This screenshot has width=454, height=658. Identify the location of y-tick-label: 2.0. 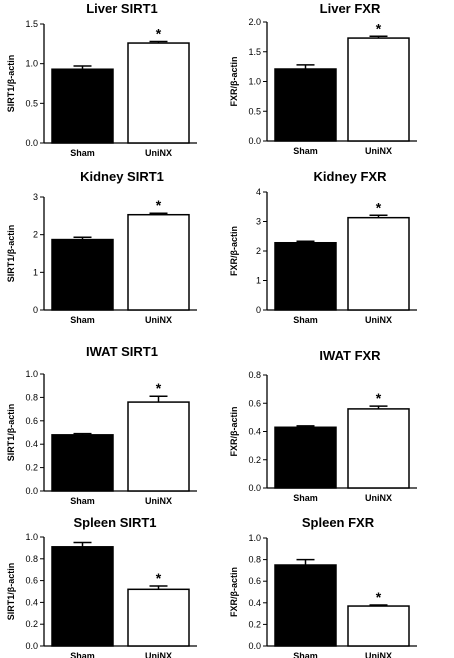
(254, 22).